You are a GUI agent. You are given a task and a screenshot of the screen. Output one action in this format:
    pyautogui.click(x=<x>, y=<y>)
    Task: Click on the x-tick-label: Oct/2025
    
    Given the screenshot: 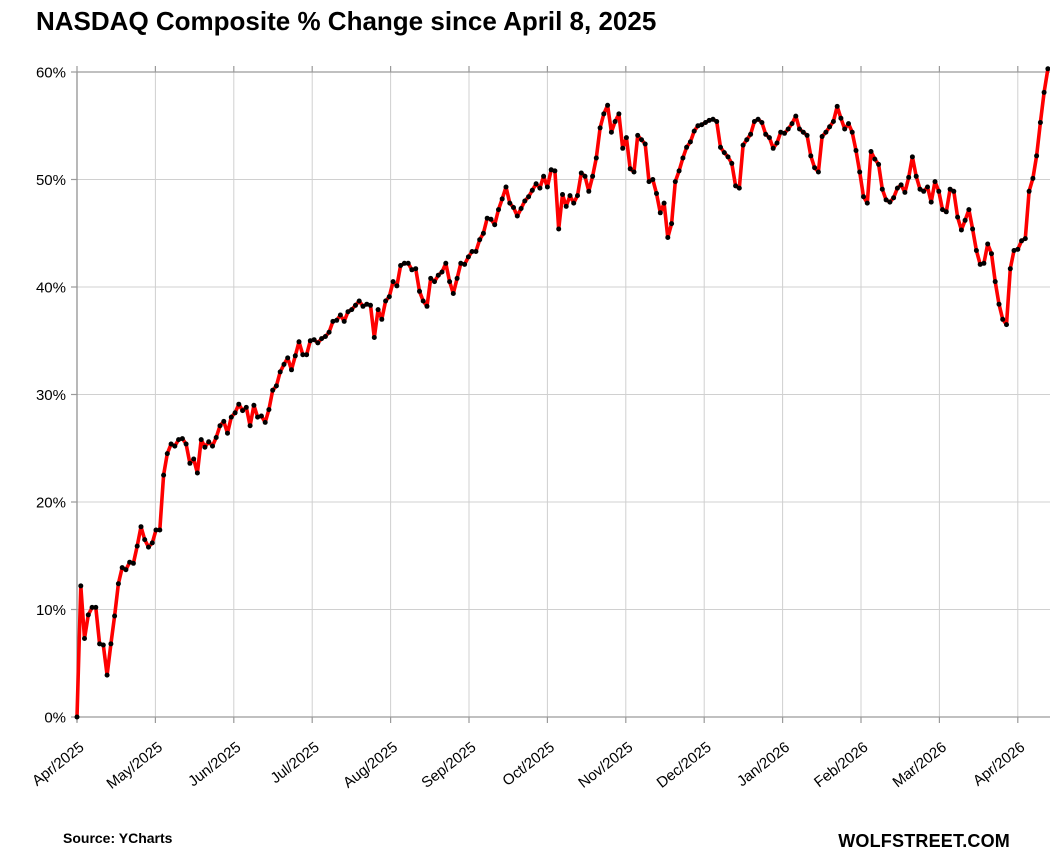 What is the action you would take?
    pyautogui.click(x=528, y=764)
    